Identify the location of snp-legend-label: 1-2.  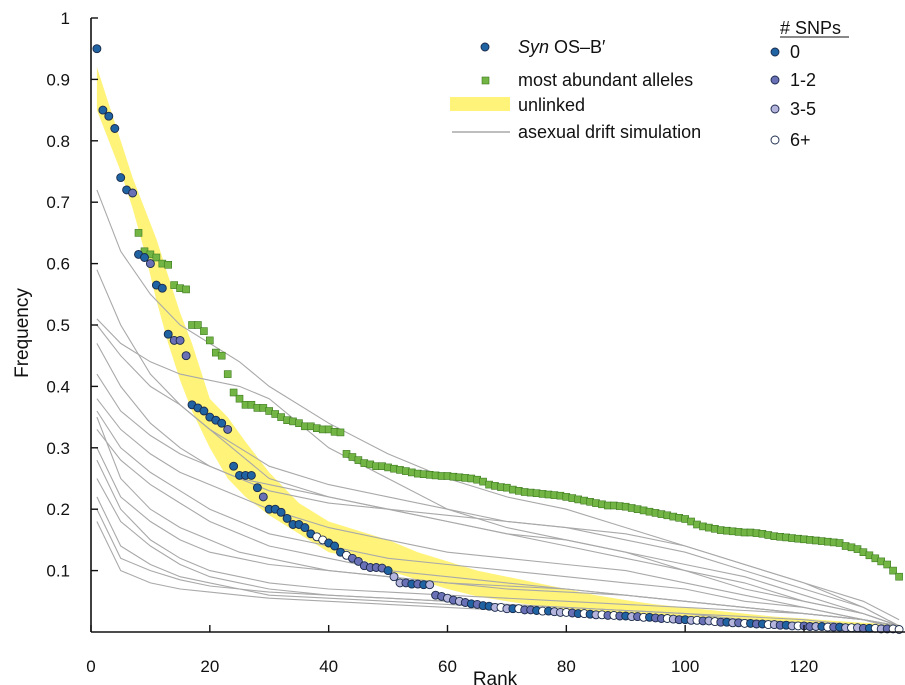
(803, 80).